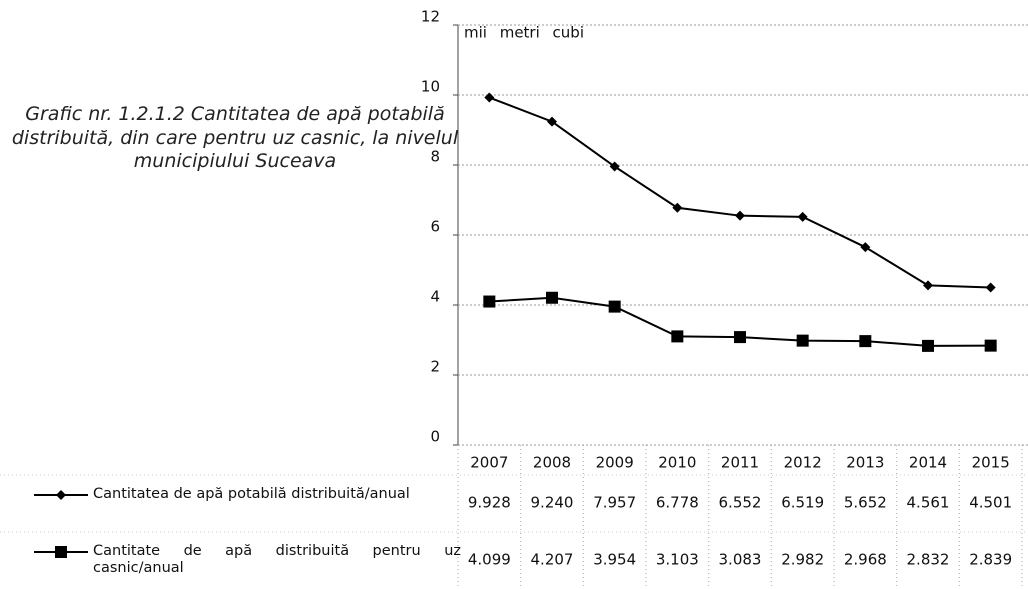 The image size is (1028, 589). What do you see at coordinates (991, 463) in the screenshot?
I see `x-tick-label: 2015` at bounding box center [991, 463].